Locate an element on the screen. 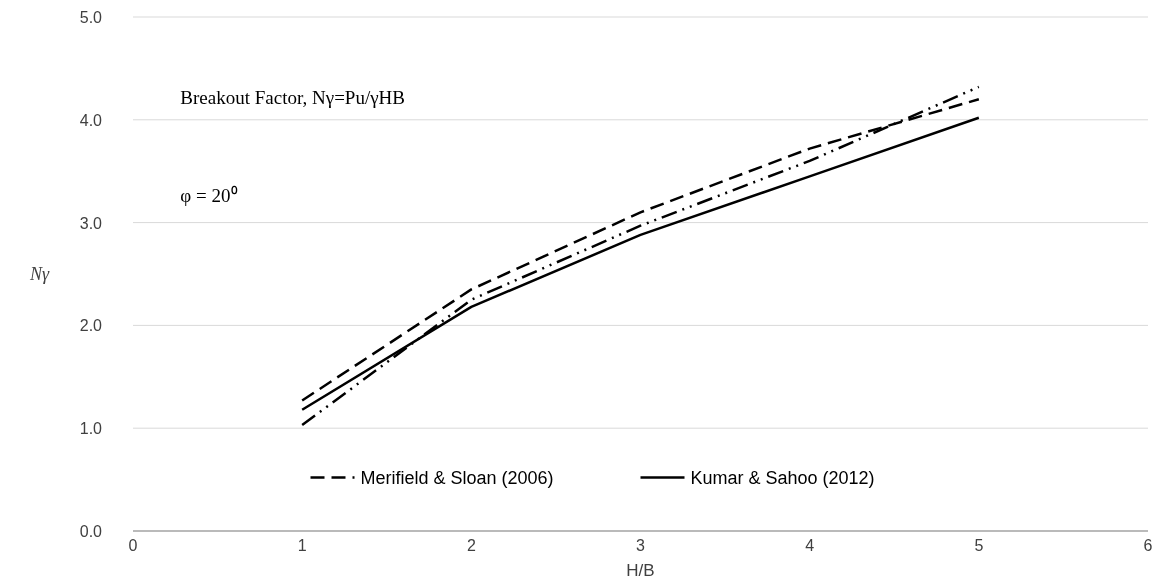 The height and width of the screenshot is (579, 1165). legend-label: Merifield & Sloan (2006) is located at coordinates (457, 477).